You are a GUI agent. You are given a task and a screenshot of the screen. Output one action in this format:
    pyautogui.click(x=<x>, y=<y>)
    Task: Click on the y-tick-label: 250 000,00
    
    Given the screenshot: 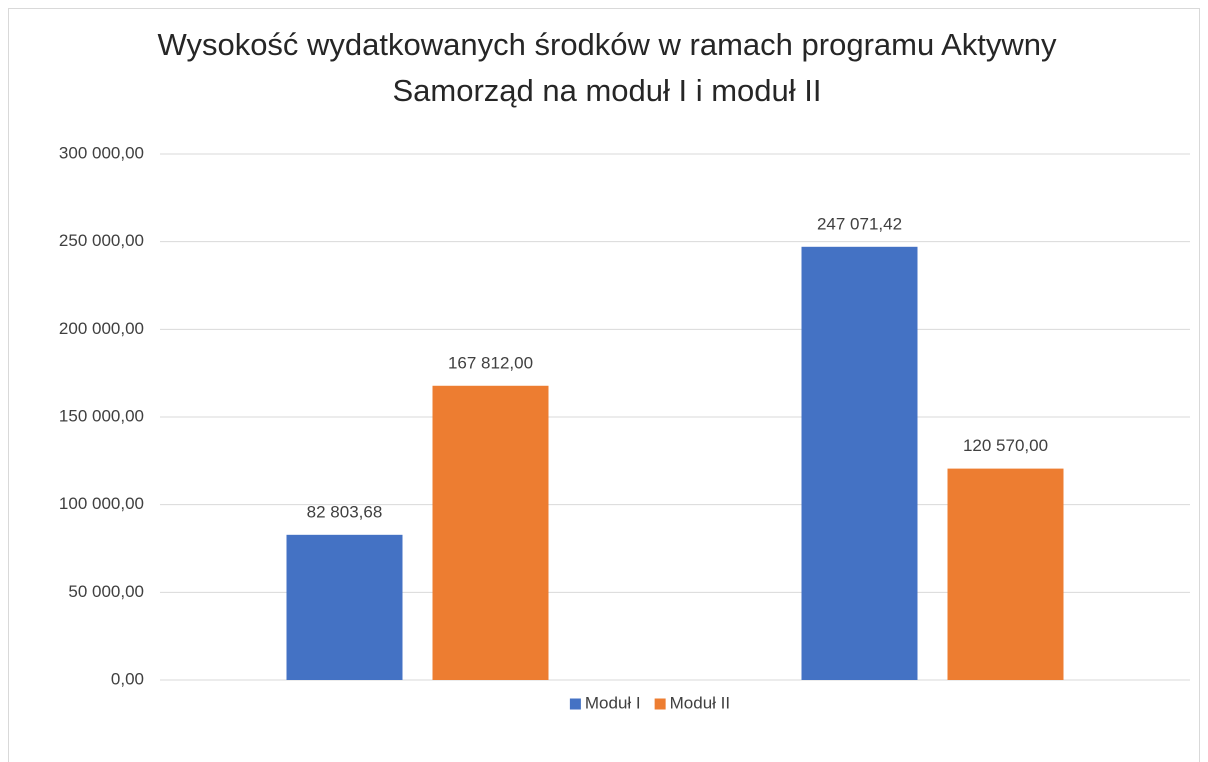 What is the action you would take?
    pyautogui.click(x=101, y=240)
    